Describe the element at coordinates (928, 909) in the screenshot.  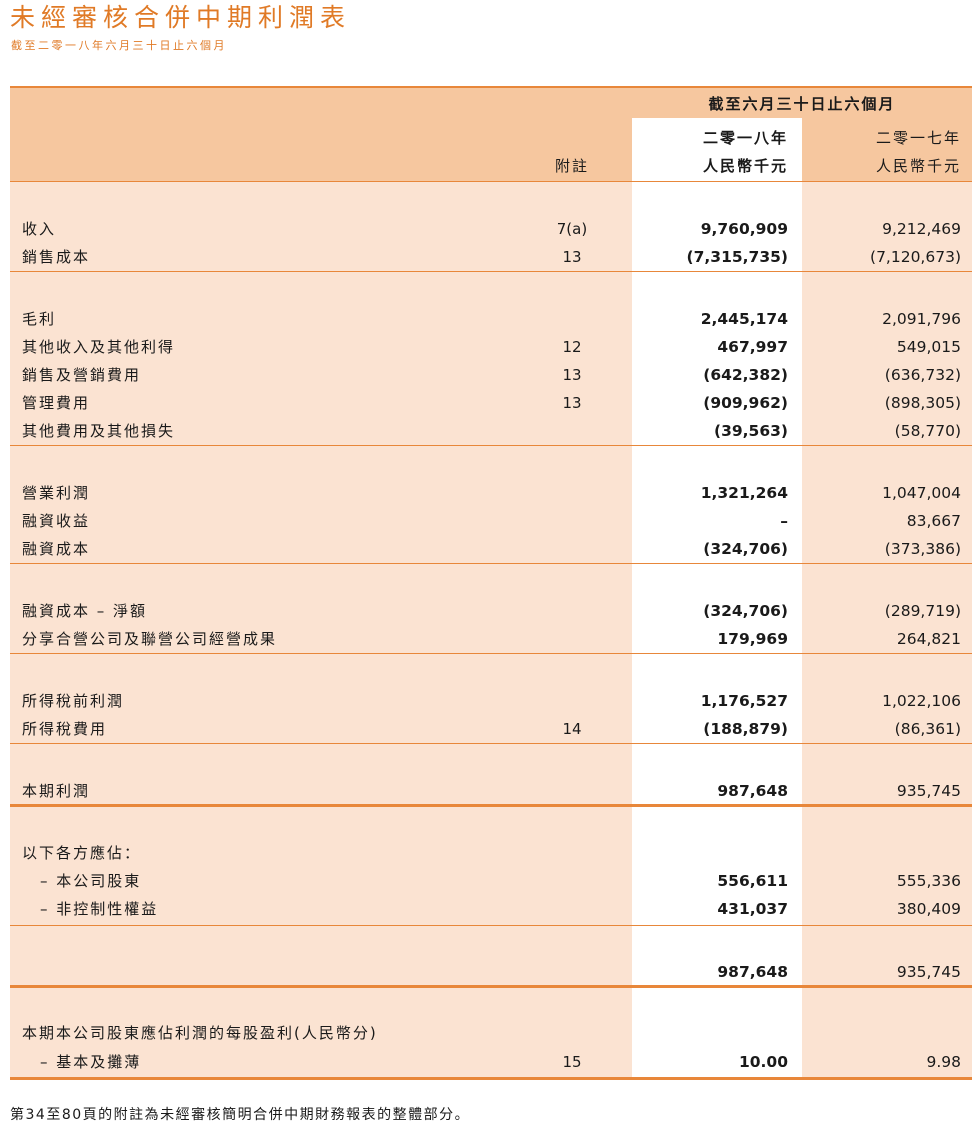
I see `row-prior-value: 380,409` at that location.